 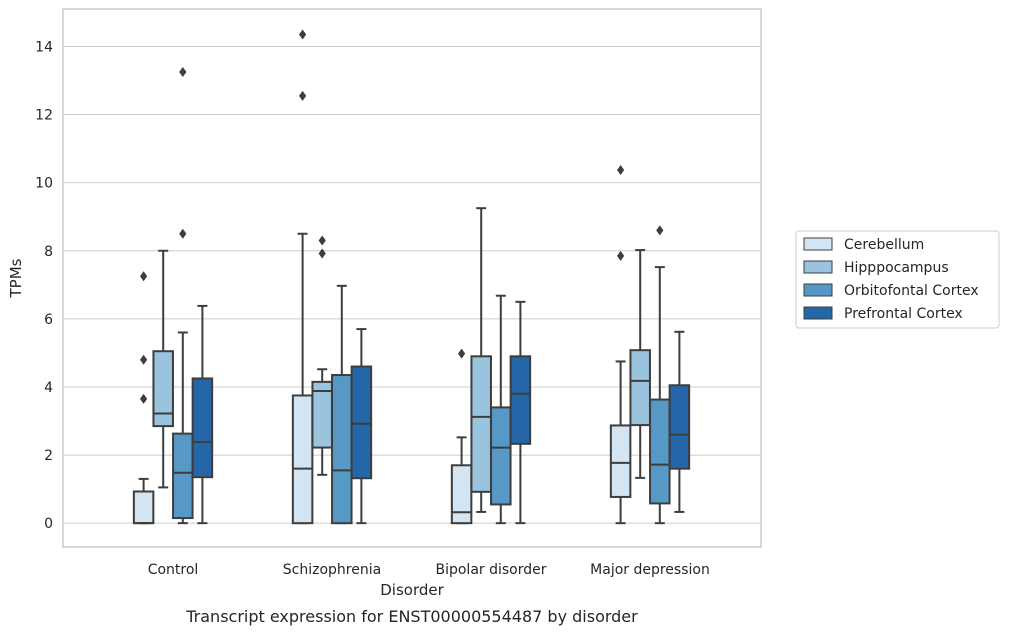 I want to click on legend-box, so click(x=897, y=279).